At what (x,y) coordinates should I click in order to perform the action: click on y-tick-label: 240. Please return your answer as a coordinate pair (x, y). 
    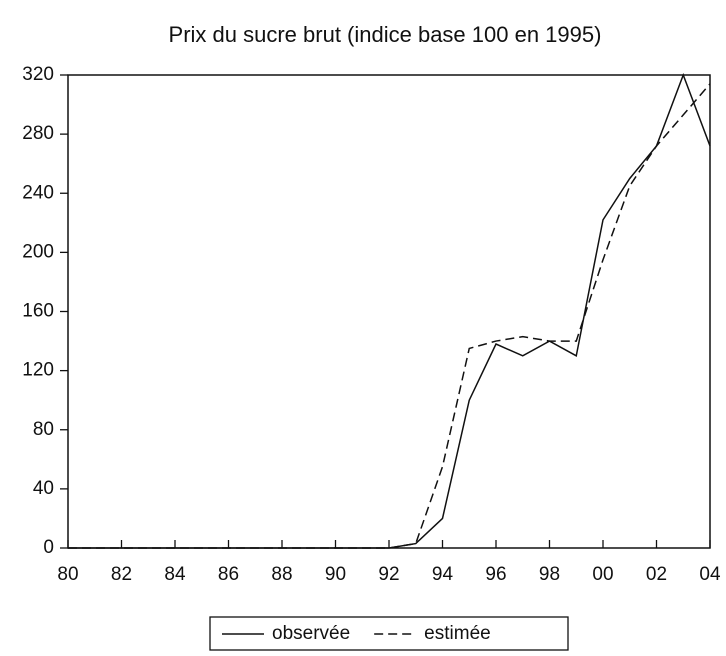
    Looking at the image, I should click on (38, 192).